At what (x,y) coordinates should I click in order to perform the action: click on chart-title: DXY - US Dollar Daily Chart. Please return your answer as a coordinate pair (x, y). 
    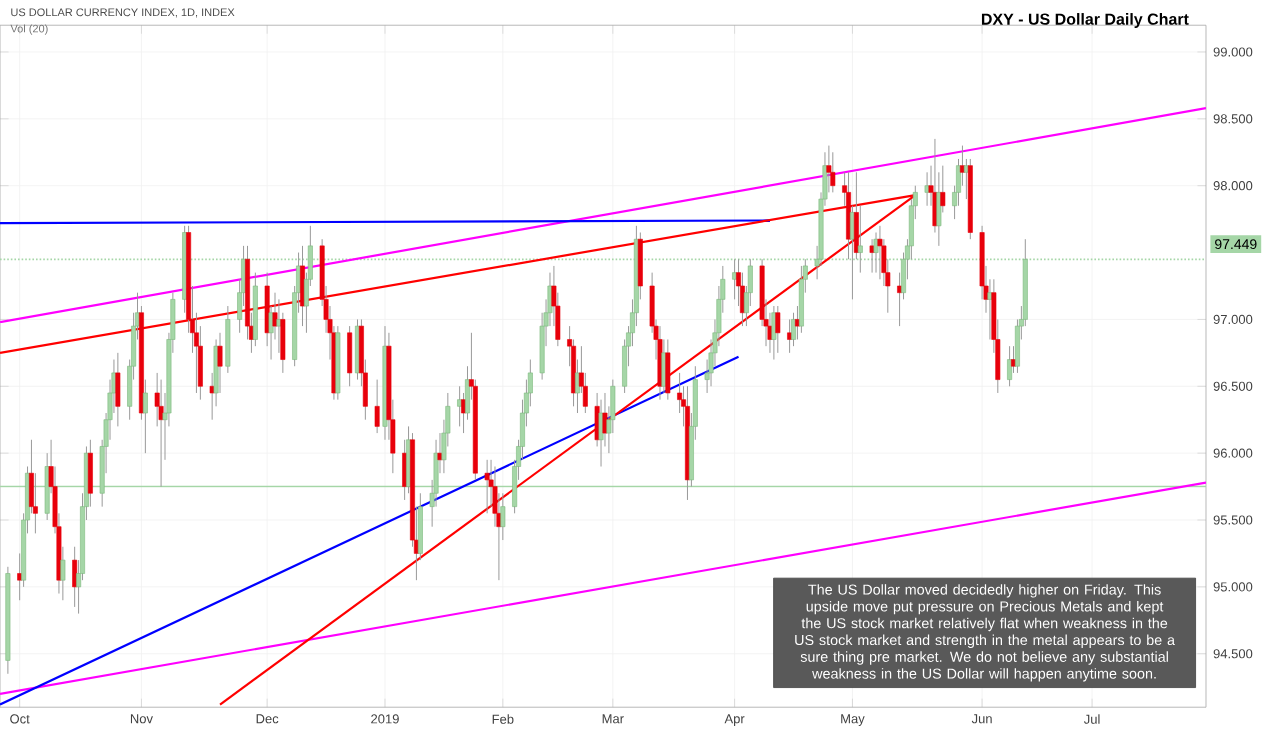
    Looking at the image, I should click on (1085, 20).